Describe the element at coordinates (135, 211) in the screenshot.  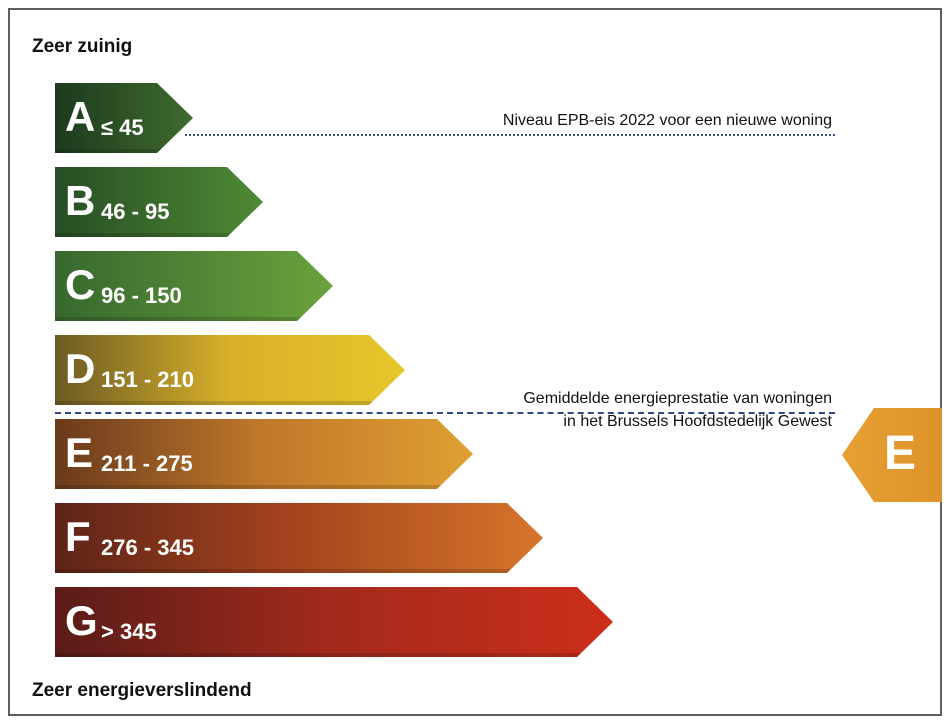
I see `class-b-range: 46 - 95` at that location.